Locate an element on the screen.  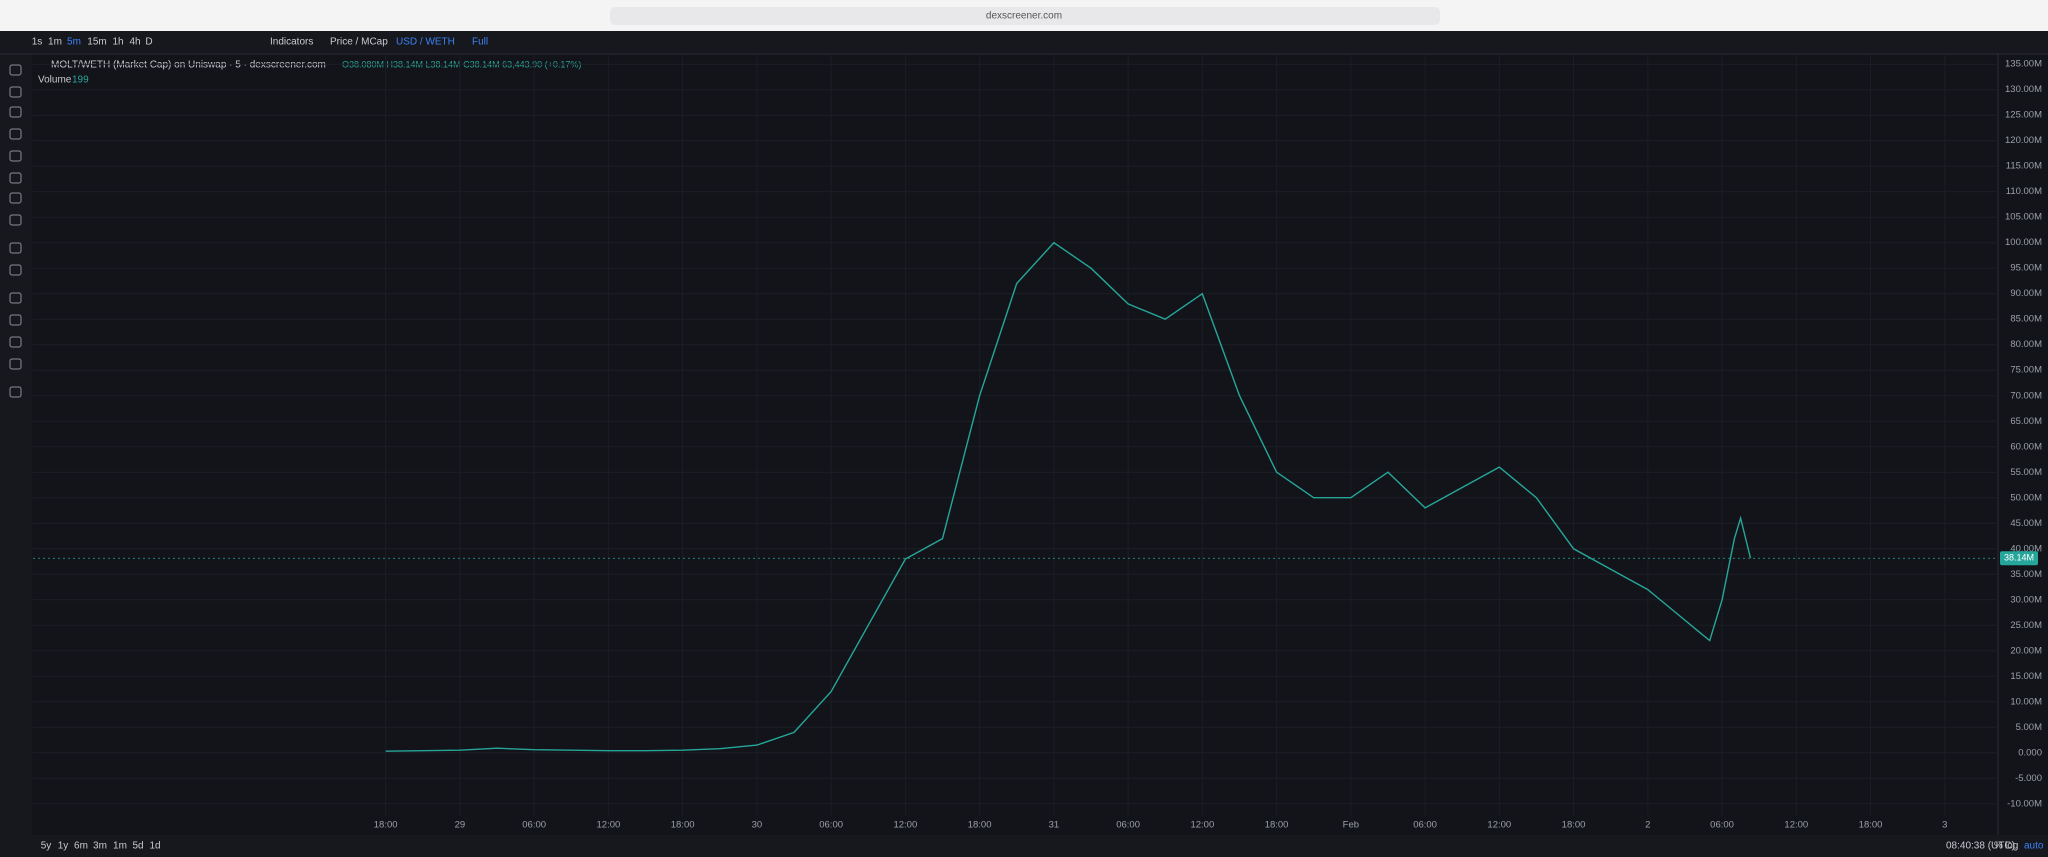
range-button: 1d is located at coordinates (154, 846).